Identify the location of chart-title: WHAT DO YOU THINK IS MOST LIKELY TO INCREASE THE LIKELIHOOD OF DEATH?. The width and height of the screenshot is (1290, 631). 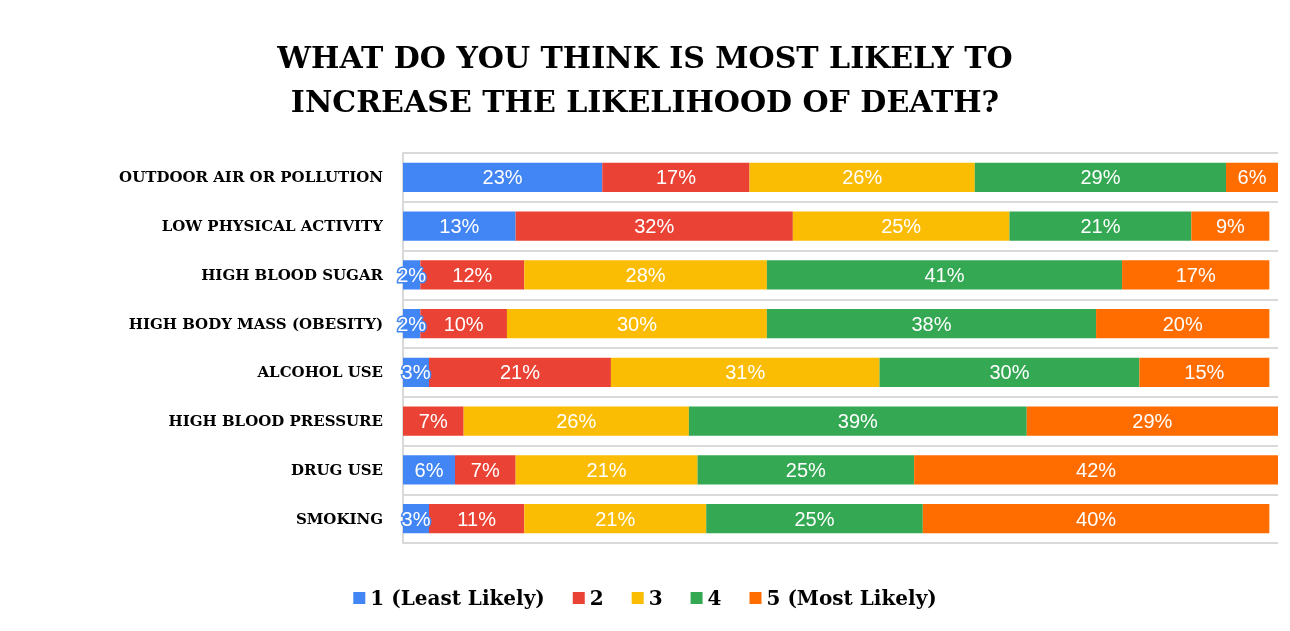
(644, 79).